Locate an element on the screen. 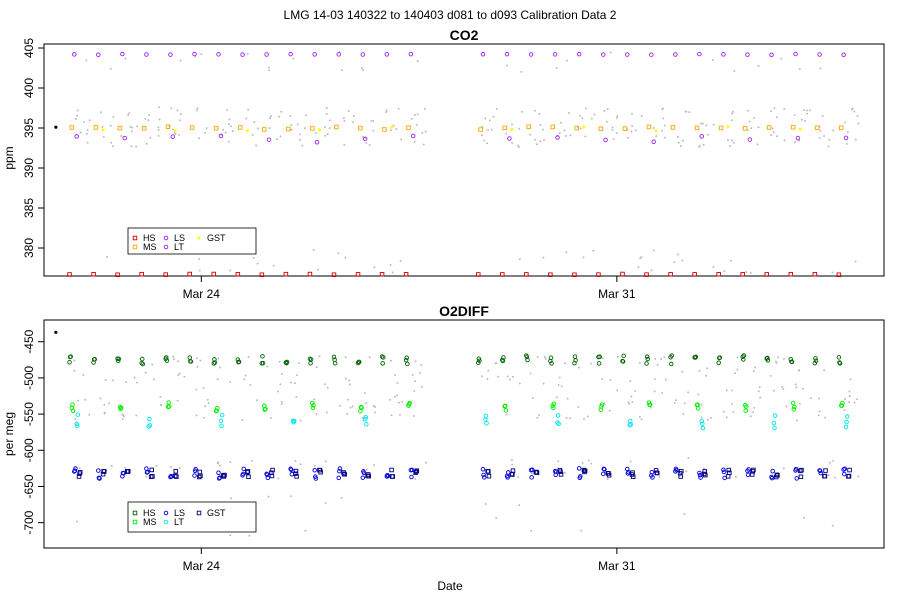  o2diff-legend-label: GST is located at coordinates (216, 513).